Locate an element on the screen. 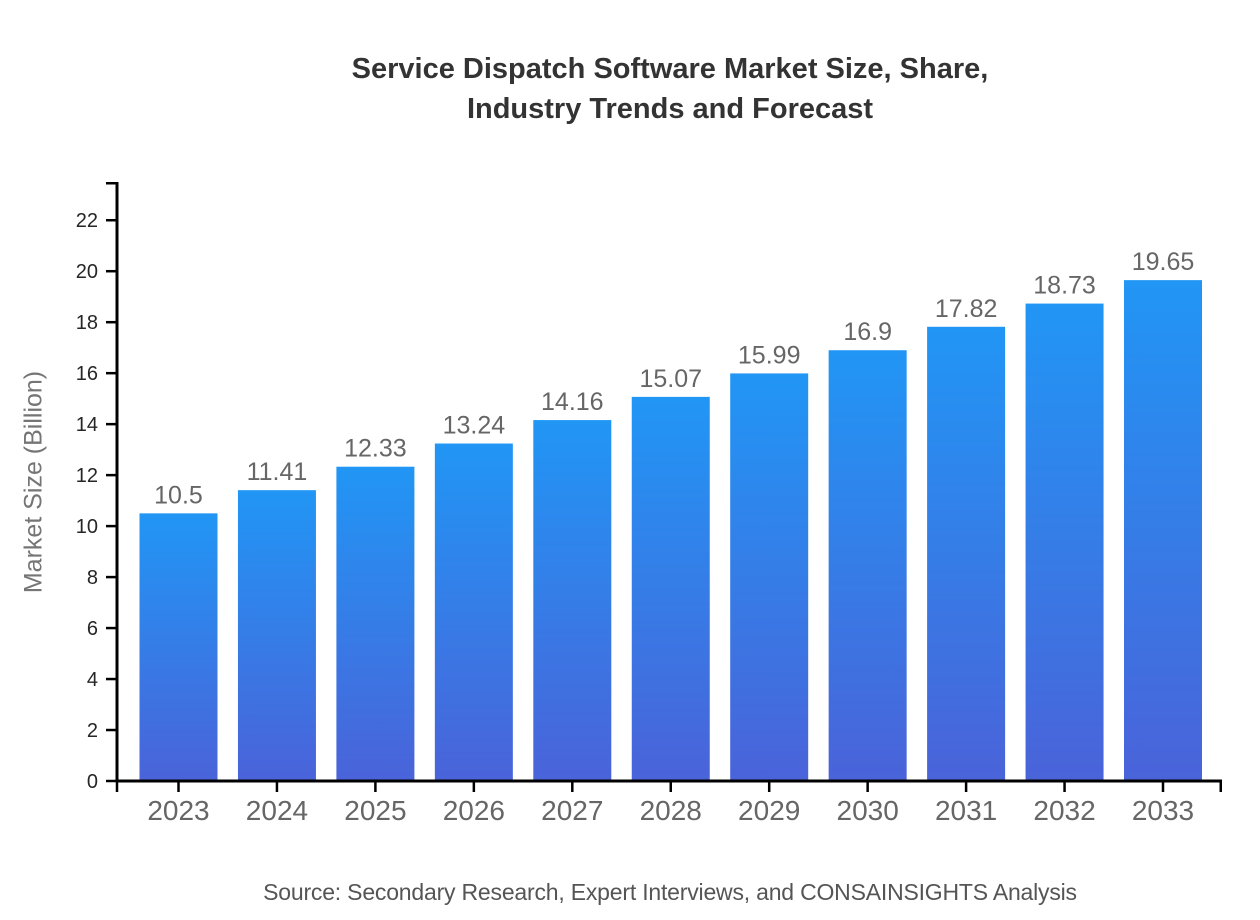  y-tick-label-8: 8 is located at coordinates (92, 578).